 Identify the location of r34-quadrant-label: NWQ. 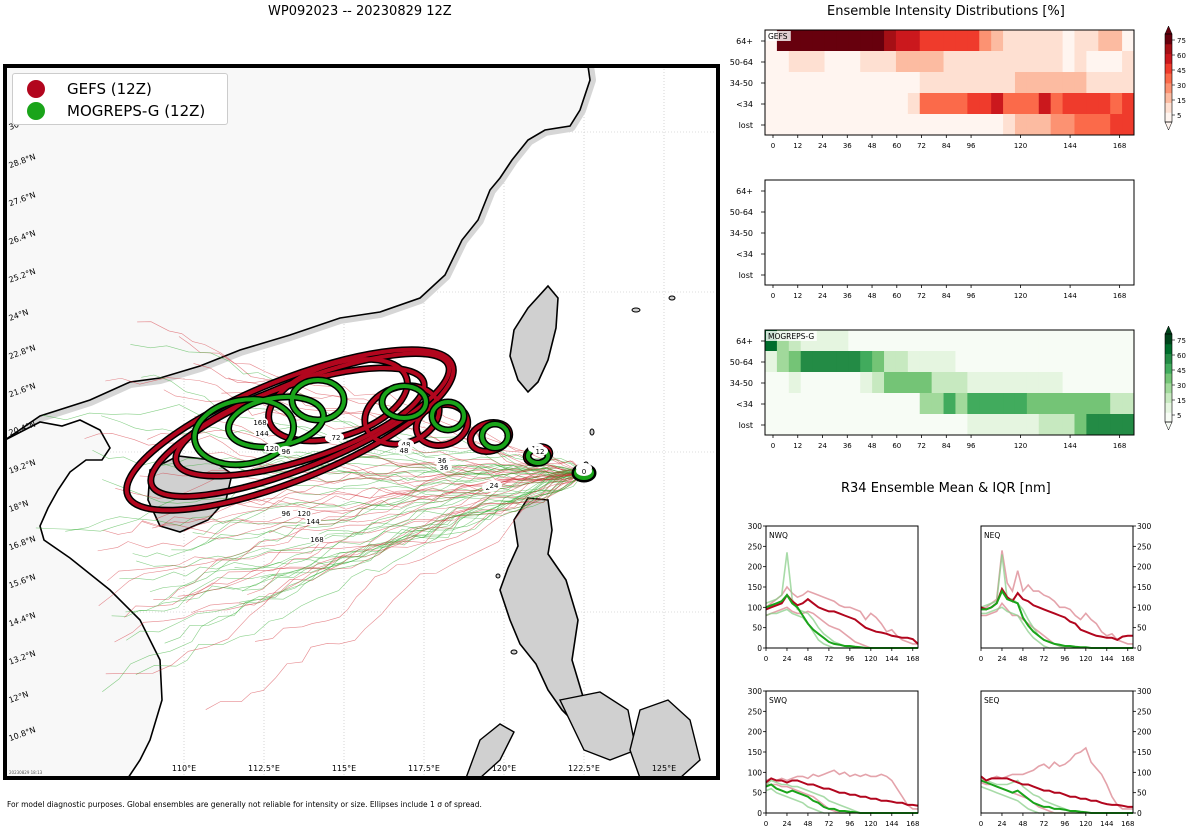
(778, 535).